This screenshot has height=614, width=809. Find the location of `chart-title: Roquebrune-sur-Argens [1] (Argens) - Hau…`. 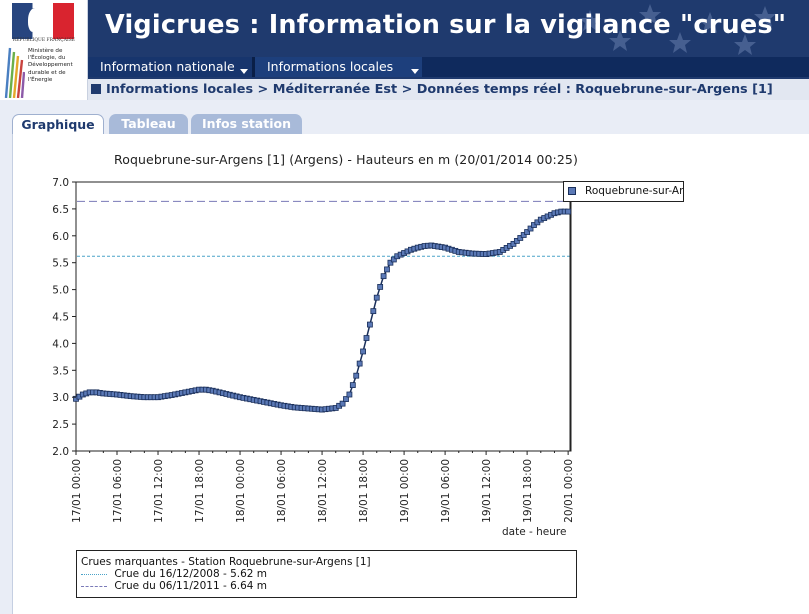

chart-title: Roquebrune-sur-Argens [1] (Argens) - Hau… is located at coordinates (346, 159).